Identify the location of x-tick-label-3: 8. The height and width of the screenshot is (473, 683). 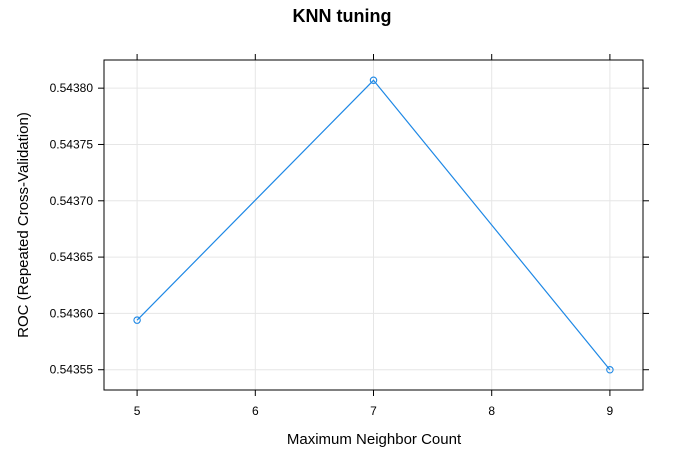
(491, 411).